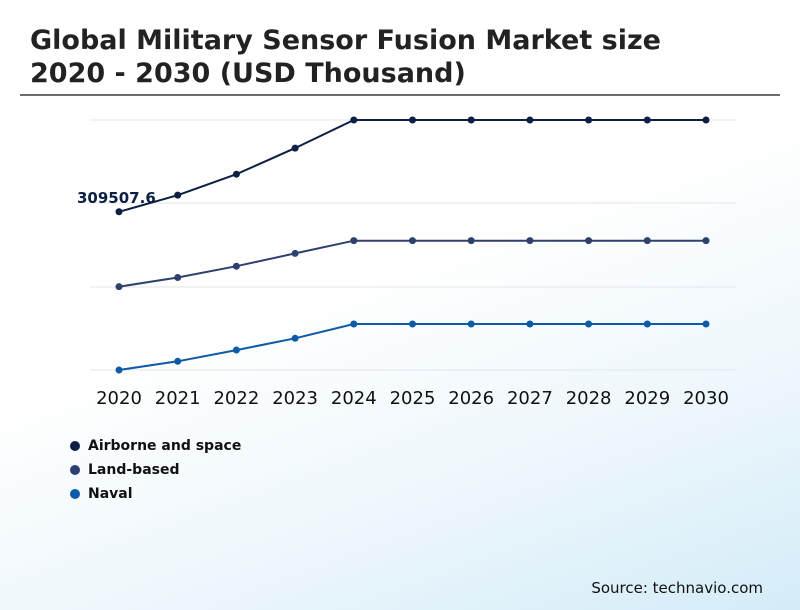 This screenshot has width=800, height=610. I want to click on title-divider, so click(400, 95).